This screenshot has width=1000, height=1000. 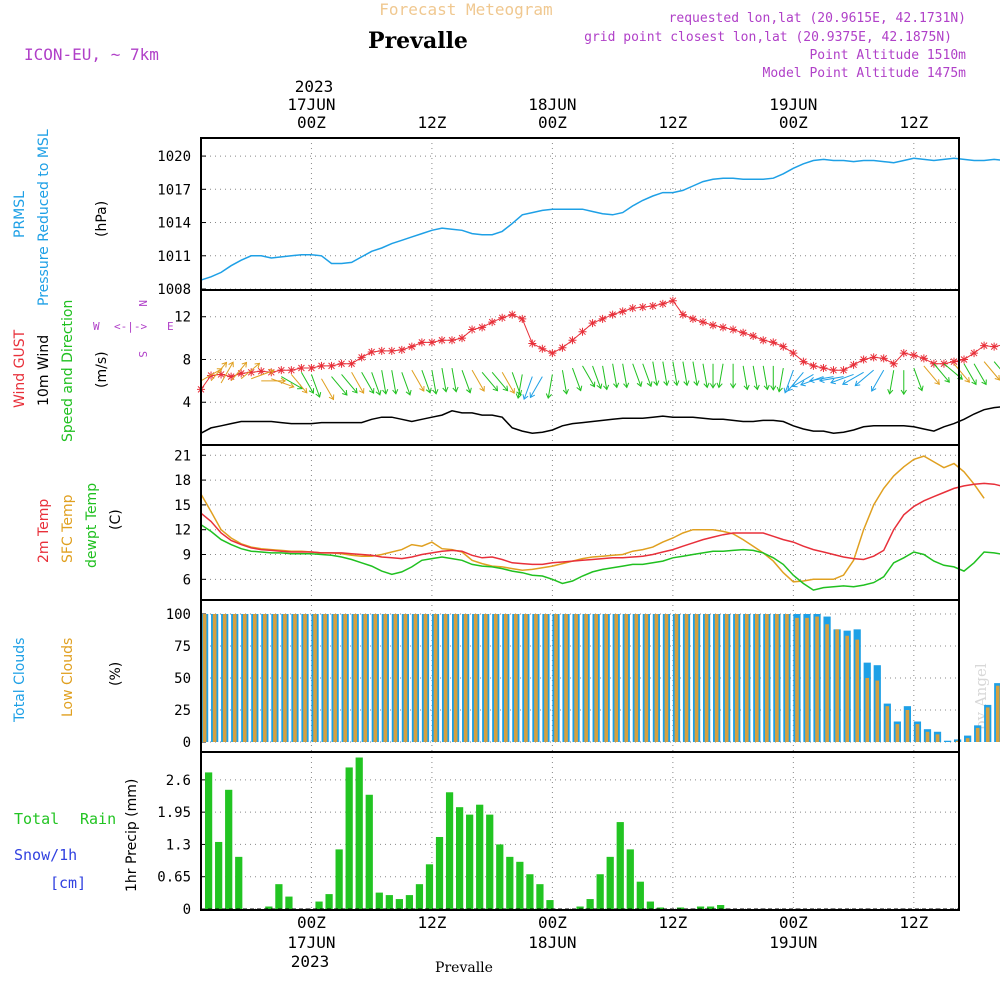 What do you see at coordinates (817, 18) in the screenshot?
I see `requested-coords: requested lon,lat (20.9615E, 42.1731N)` at bounding box center [817, 18].